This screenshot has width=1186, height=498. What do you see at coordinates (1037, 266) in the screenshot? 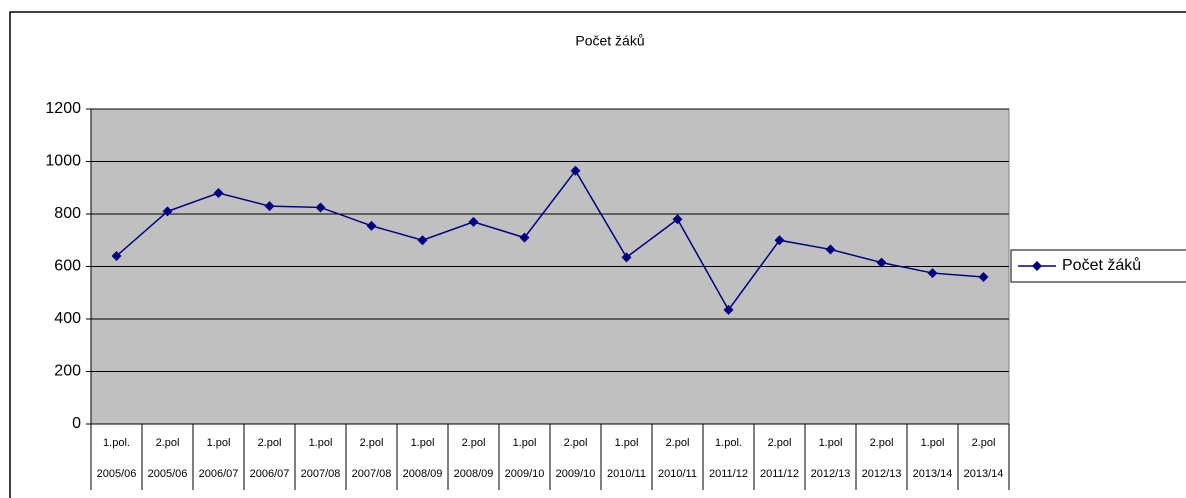
I see `legend-marker` at bounding box center [1037, 266].